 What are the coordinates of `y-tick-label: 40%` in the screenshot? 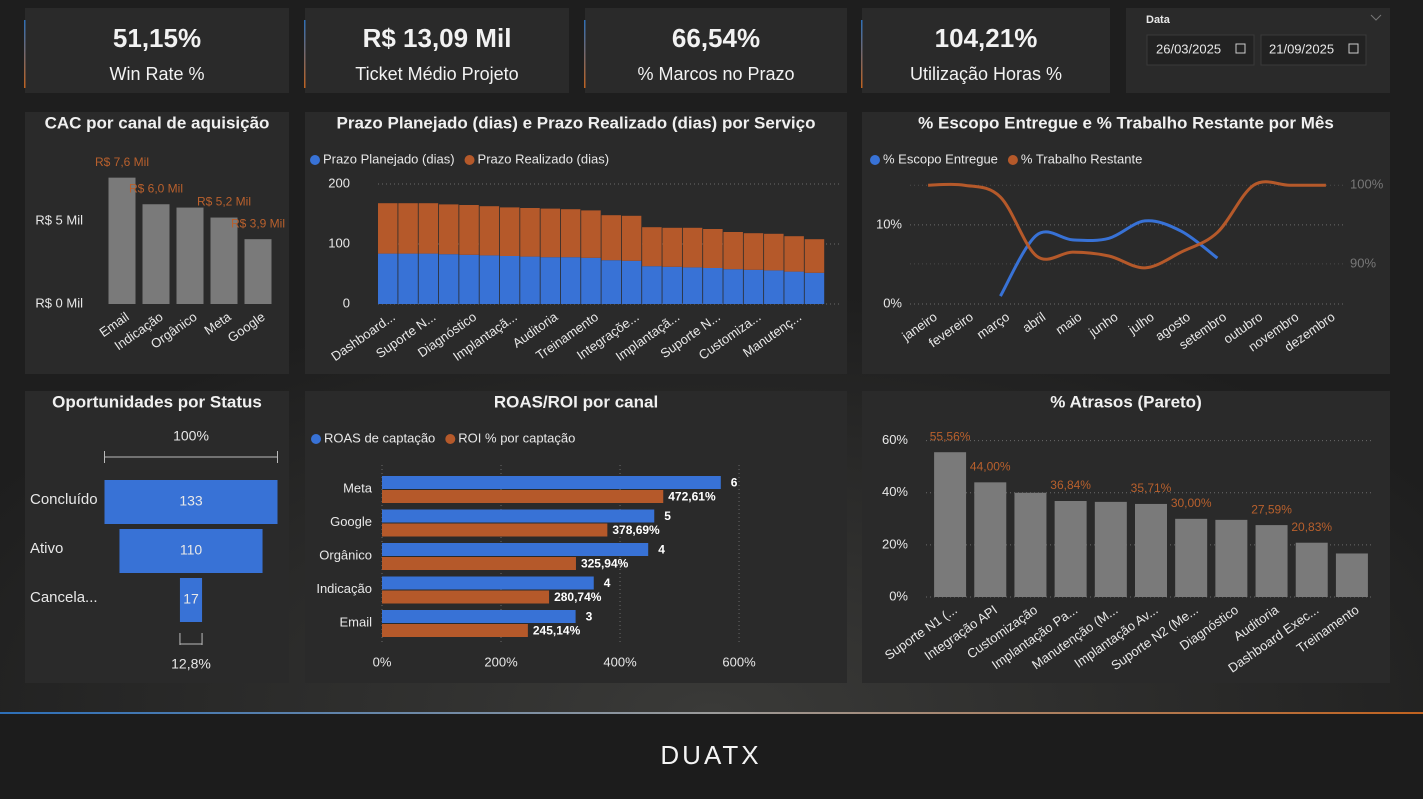 It's located at (895, 491).